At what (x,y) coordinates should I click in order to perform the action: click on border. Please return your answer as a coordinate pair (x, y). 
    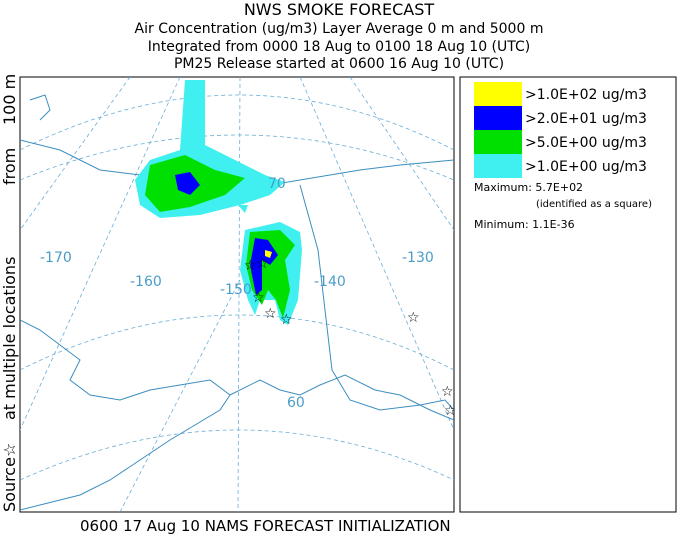
    Looking at the image, I should click on (376, 297).